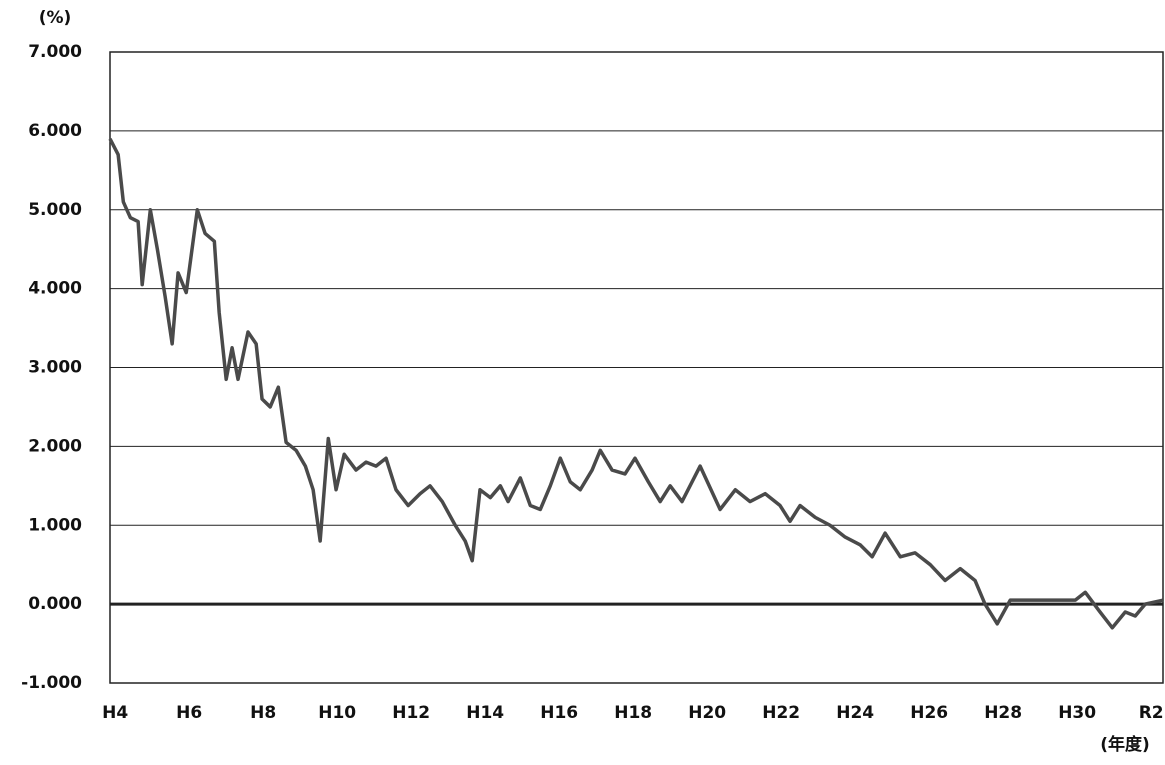 The image size is (1165, 765). I want to click on x-axis-label: (年度), so click(1125, 744).